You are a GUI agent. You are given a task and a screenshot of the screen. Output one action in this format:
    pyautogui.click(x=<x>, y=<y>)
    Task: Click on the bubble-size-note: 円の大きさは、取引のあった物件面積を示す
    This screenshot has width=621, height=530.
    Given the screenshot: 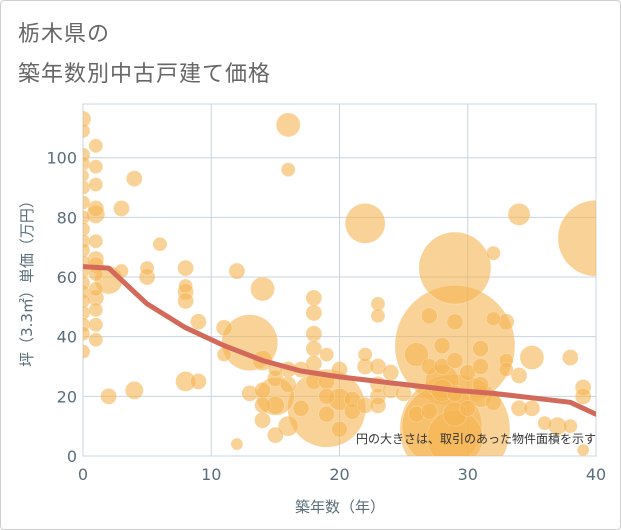 What is the action you would take?
    pyautogui.click(x=476, y=438)
    